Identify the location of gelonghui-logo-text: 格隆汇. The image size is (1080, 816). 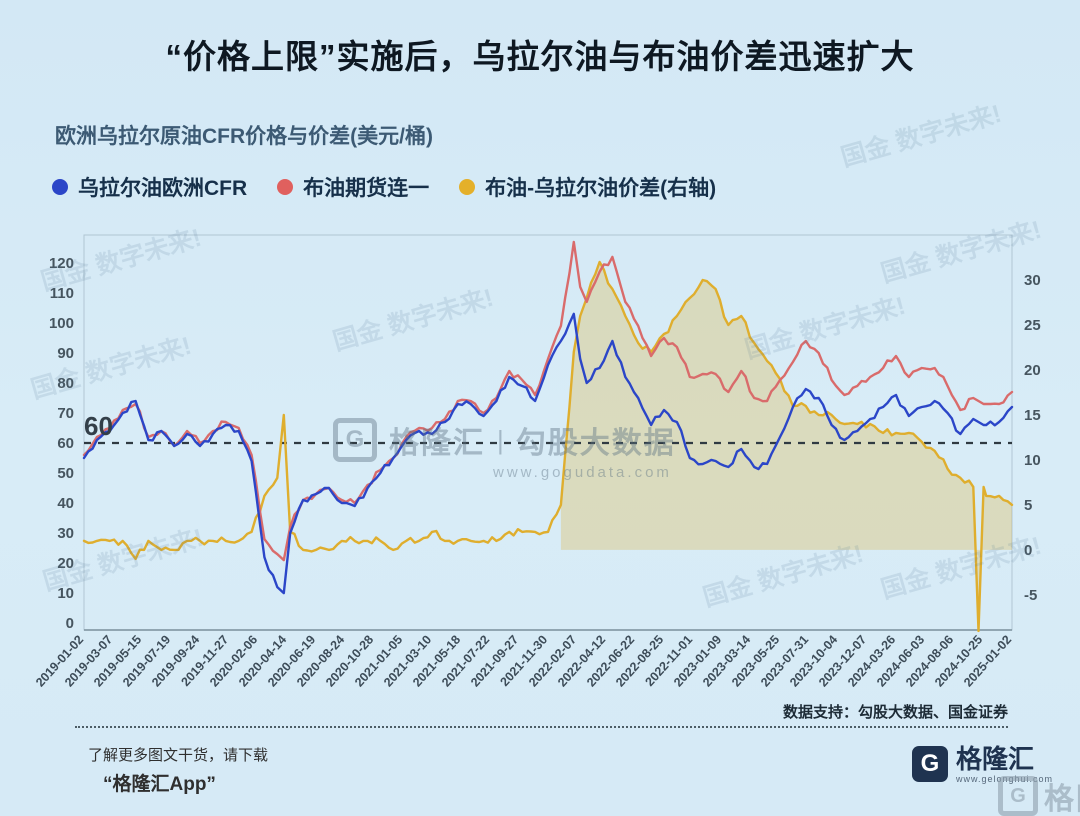
(995, 759).